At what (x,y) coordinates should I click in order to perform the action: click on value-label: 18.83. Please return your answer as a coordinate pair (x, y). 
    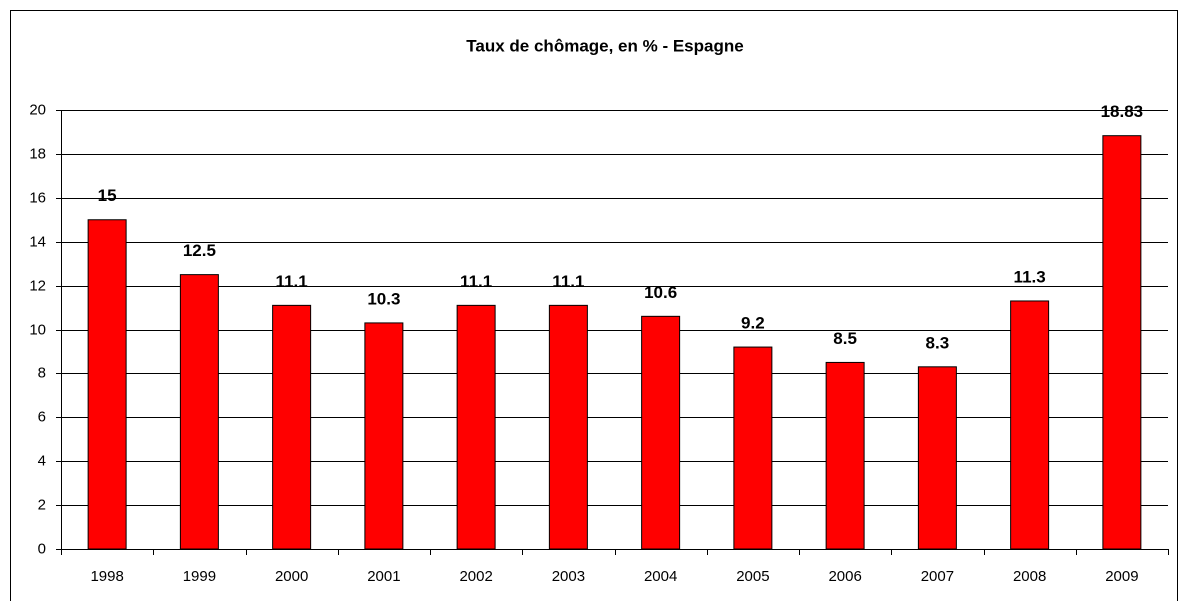
    Looking at the image, I should click on (1122, 111).